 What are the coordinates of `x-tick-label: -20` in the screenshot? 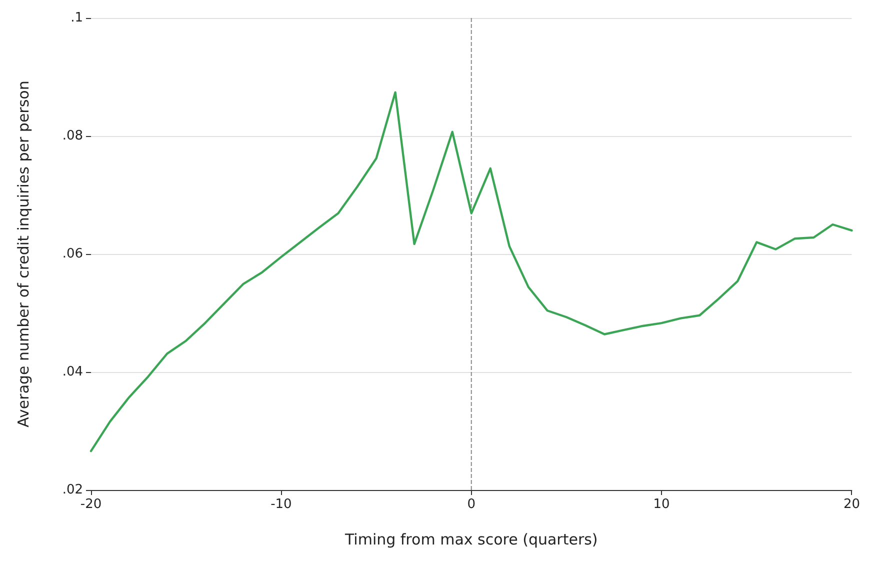 It's located at (91, 504).